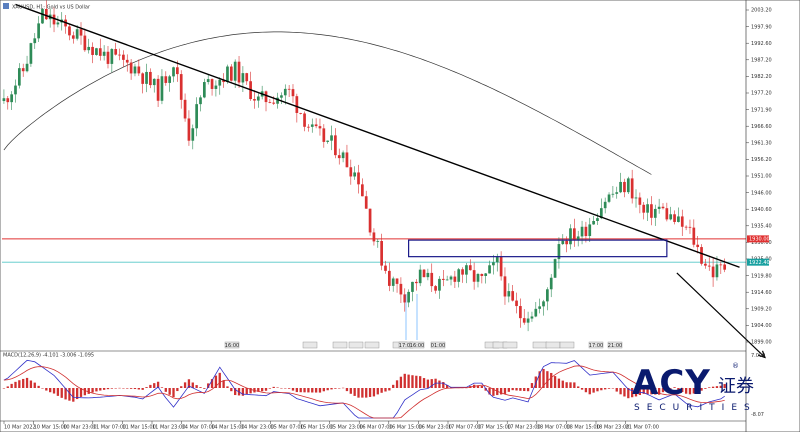  I want to click on time-tick-label-19: 18 Mar 15:00, so click(582, 428).